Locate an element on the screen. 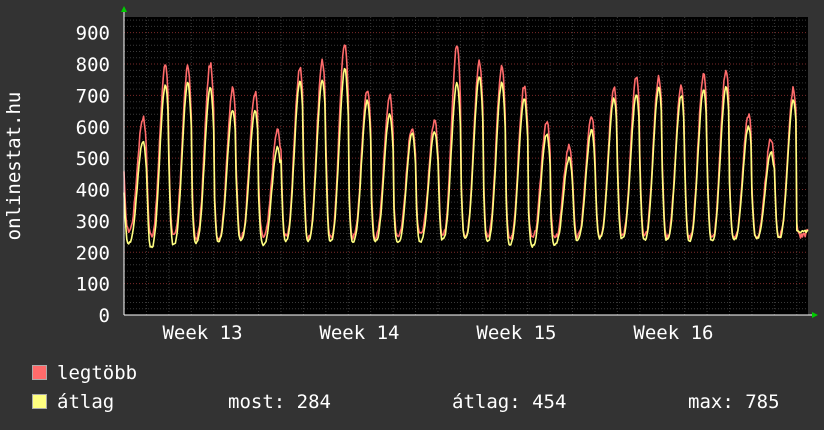 This screenshot has height=430, width=824. stat-now: most: 284 is located at coordinates (279, 402).